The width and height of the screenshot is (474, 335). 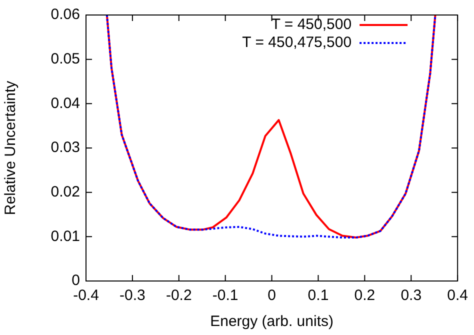 I want to click on x-tick-label: -0.3, so click(x=133, y=295).